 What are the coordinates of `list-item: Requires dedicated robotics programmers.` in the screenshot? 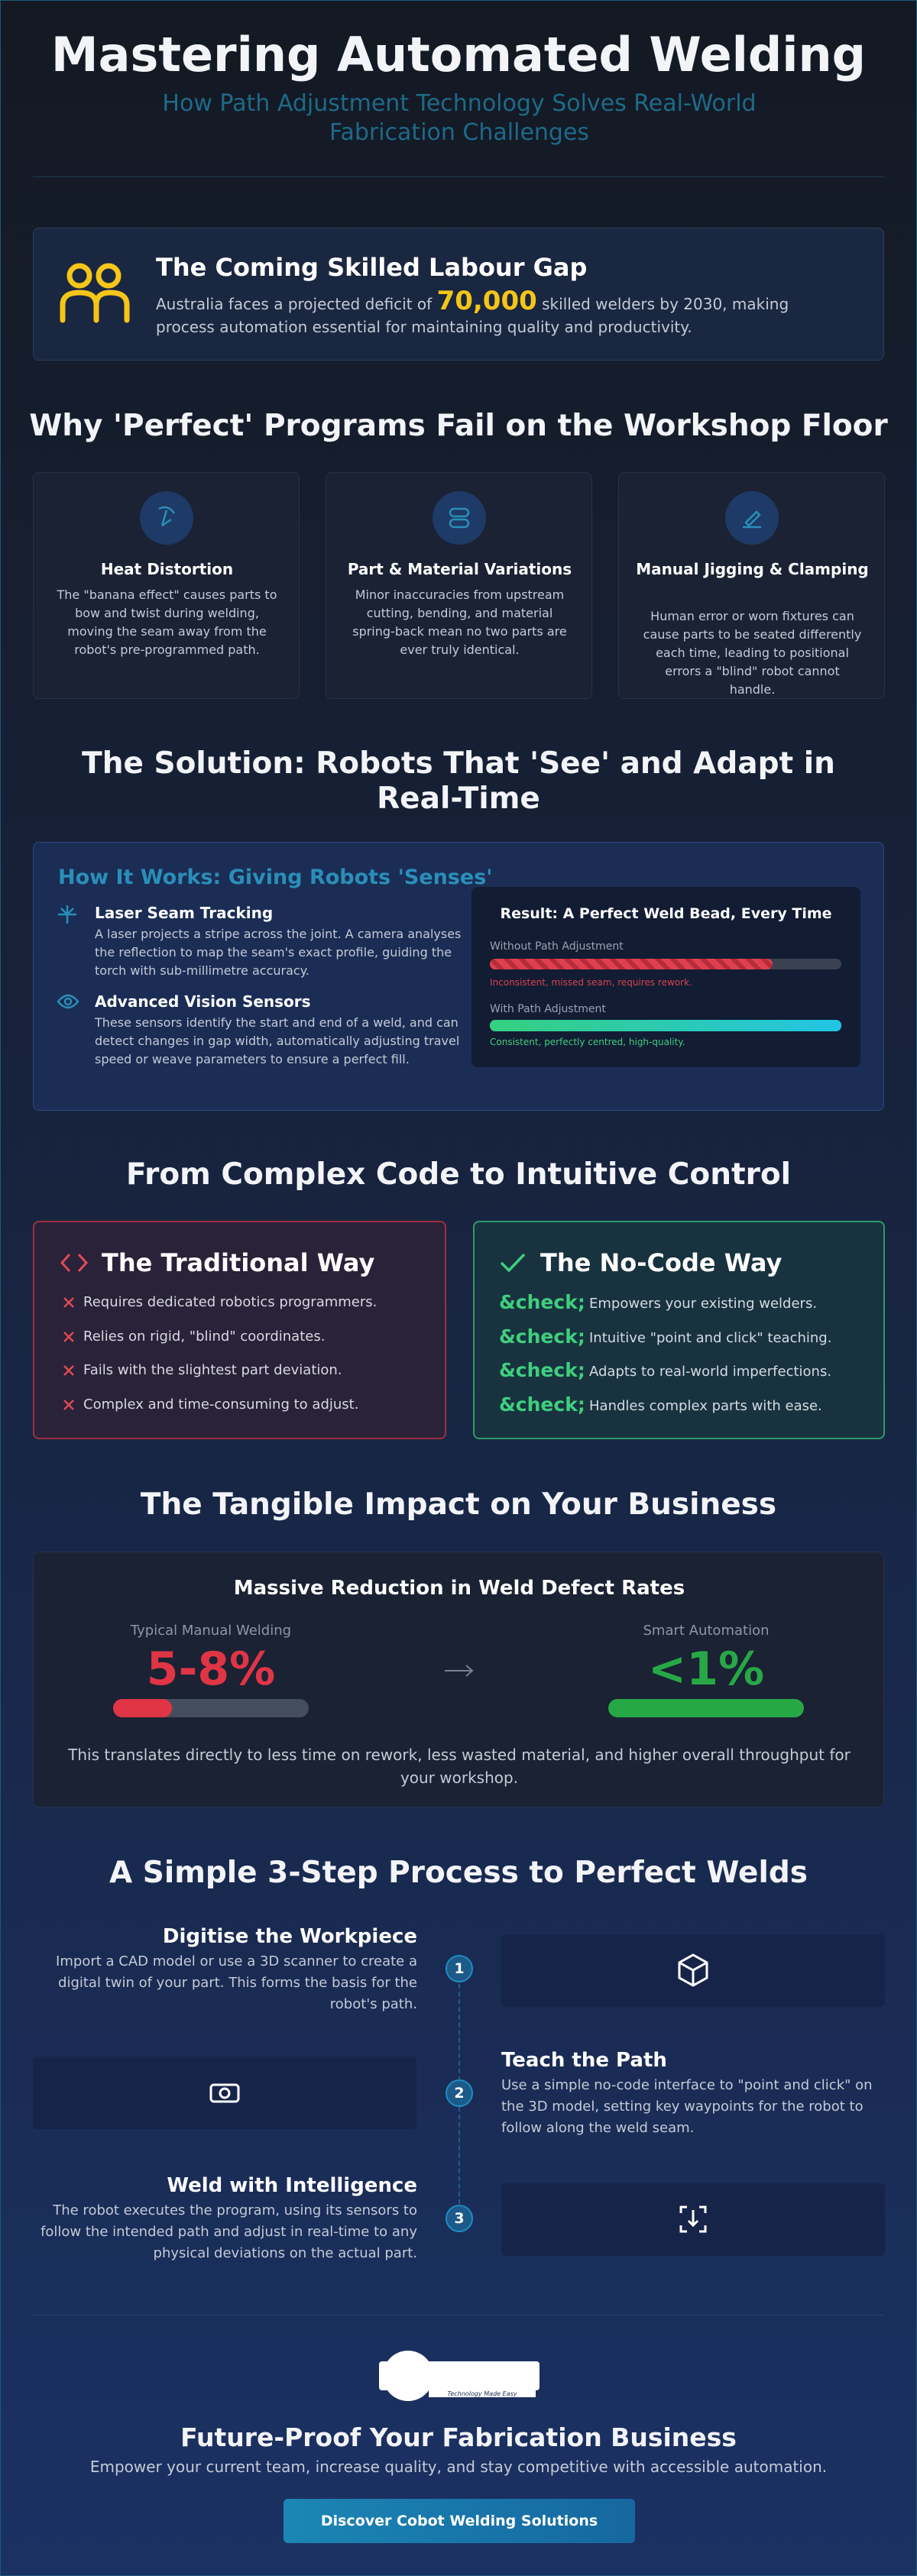 It's located at (230, 1302).